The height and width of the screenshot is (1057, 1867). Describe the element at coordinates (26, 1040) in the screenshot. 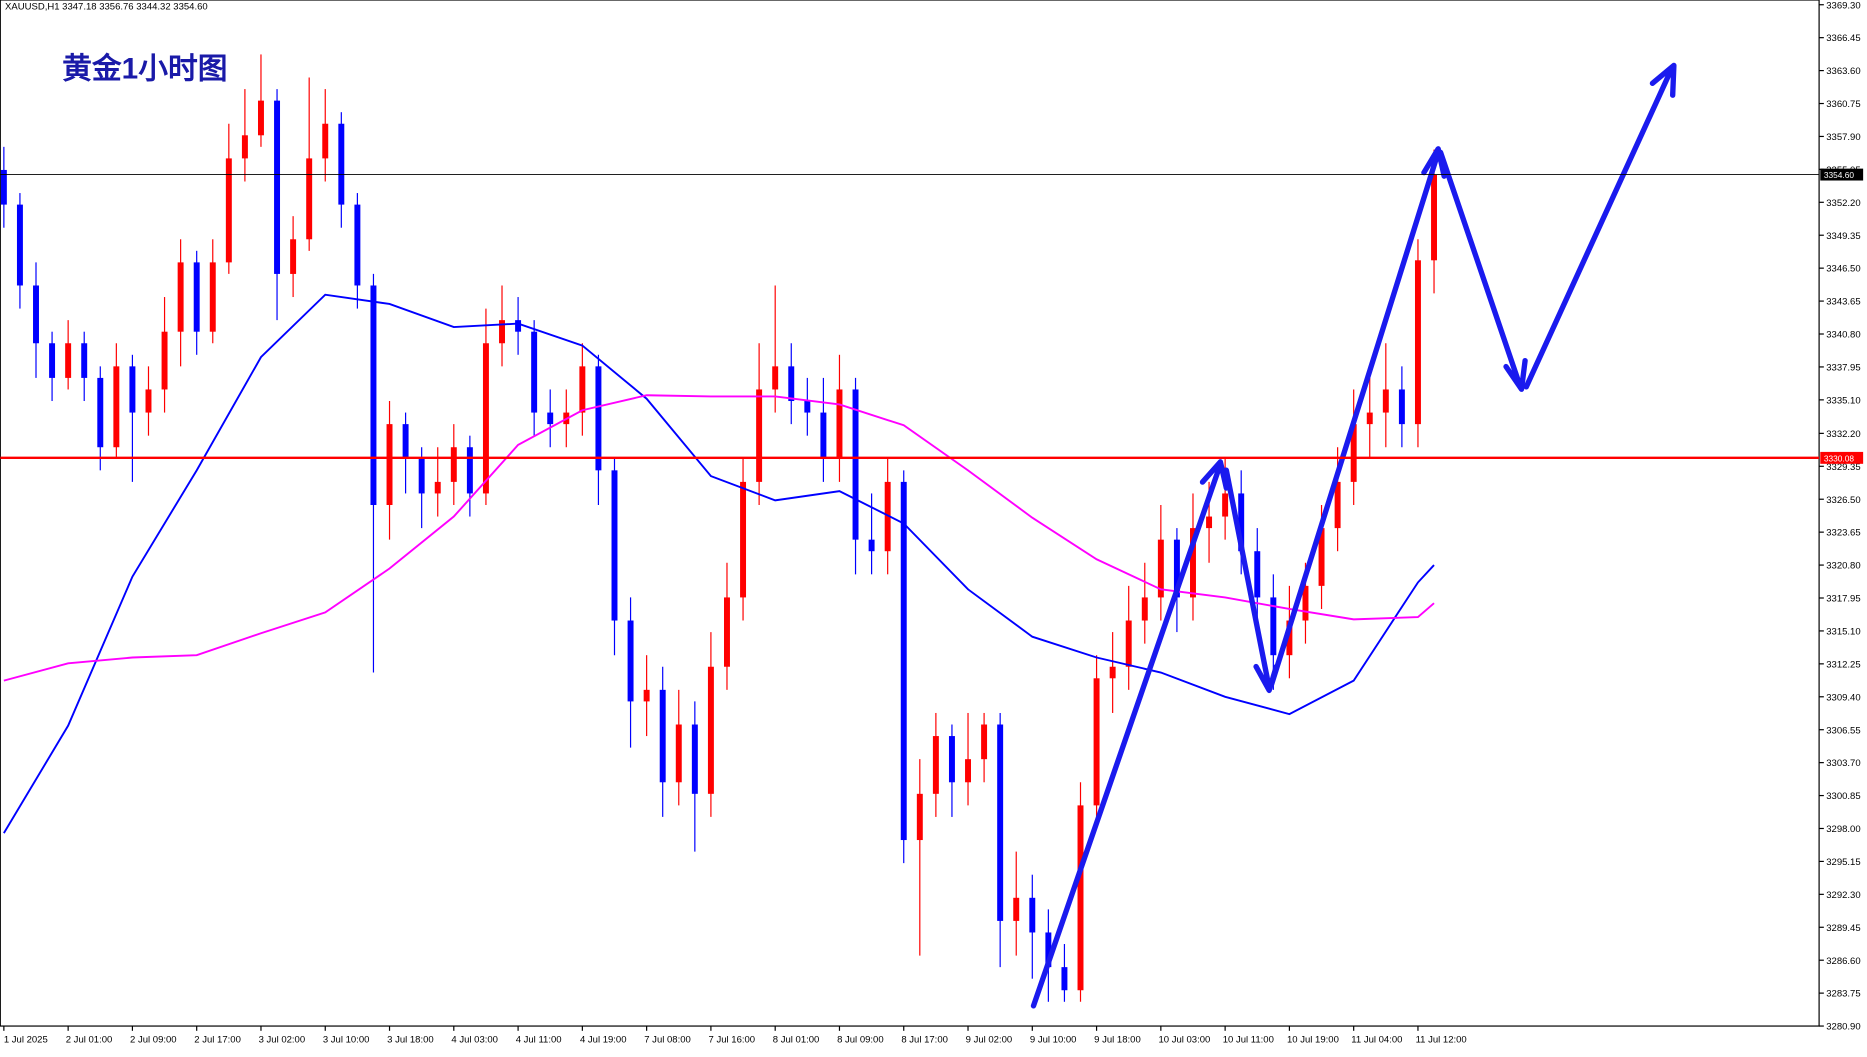

I see `x-tick-label: 1 Jul 2025` at that location.